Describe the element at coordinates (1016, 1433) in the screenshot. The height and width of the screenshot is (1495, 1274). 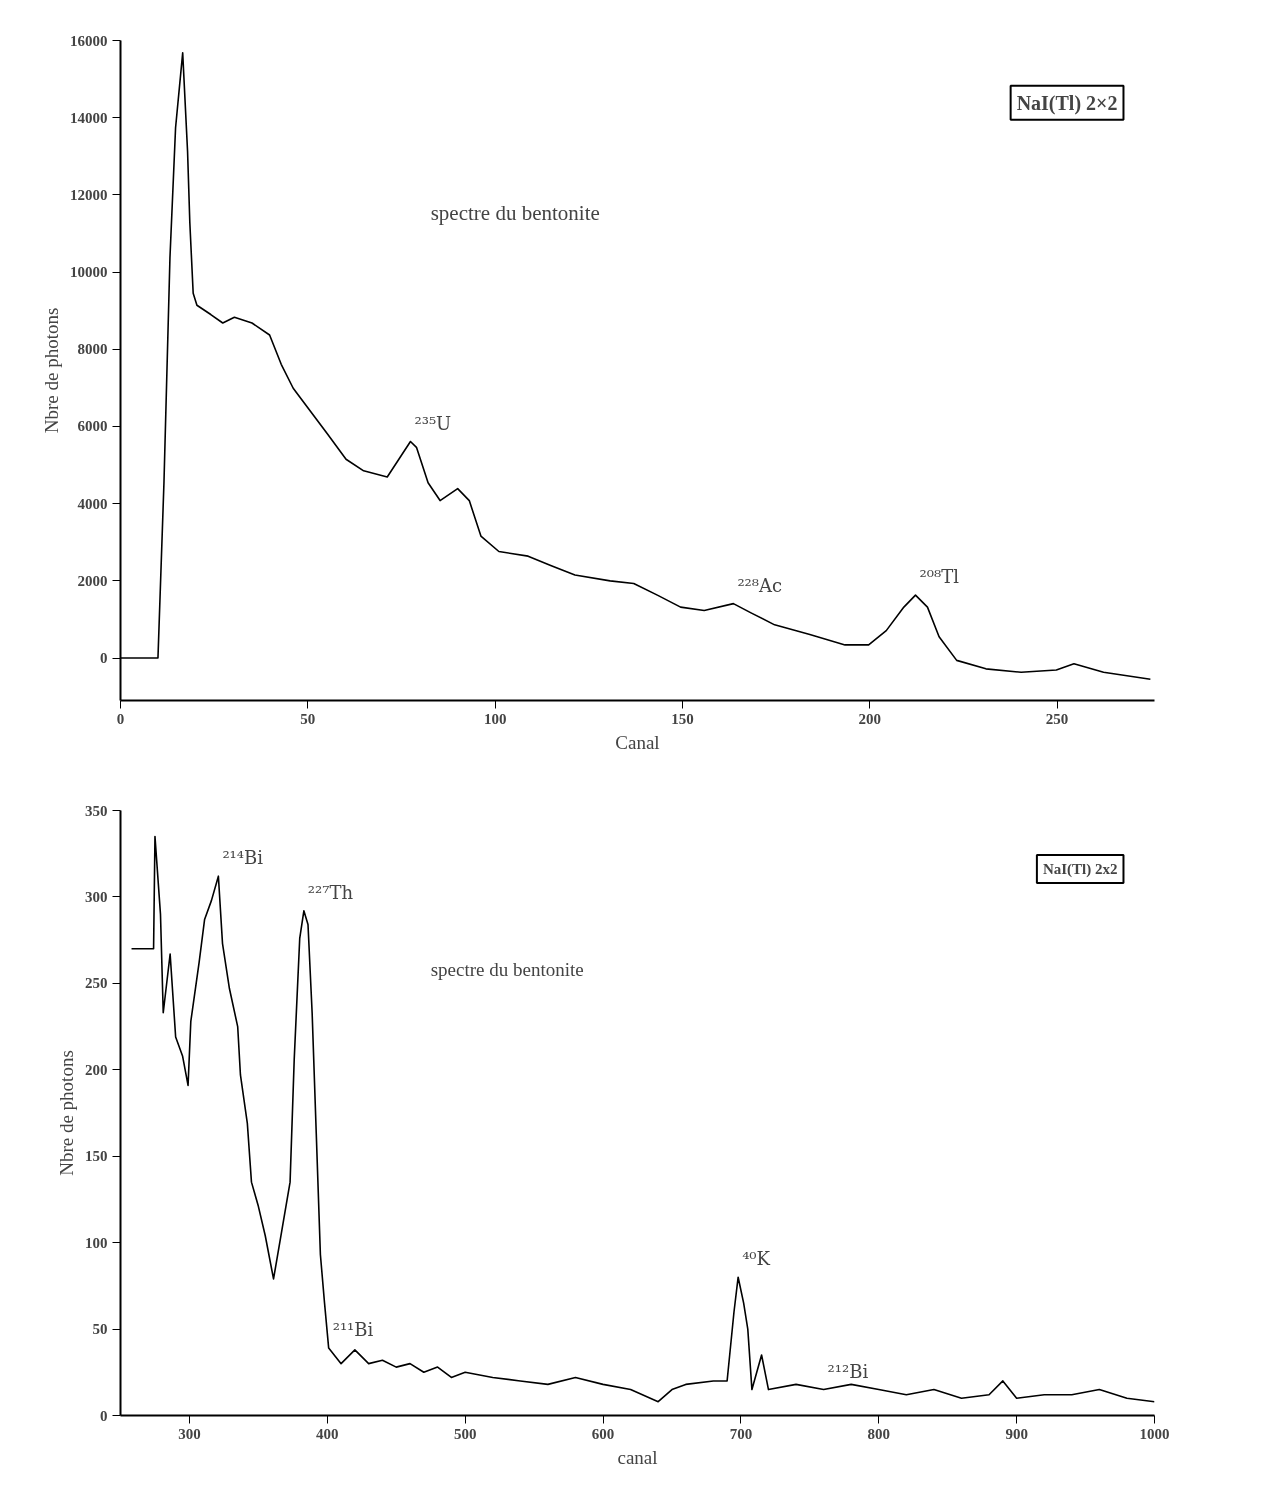
I see `x-tick-label: 900` at that location.